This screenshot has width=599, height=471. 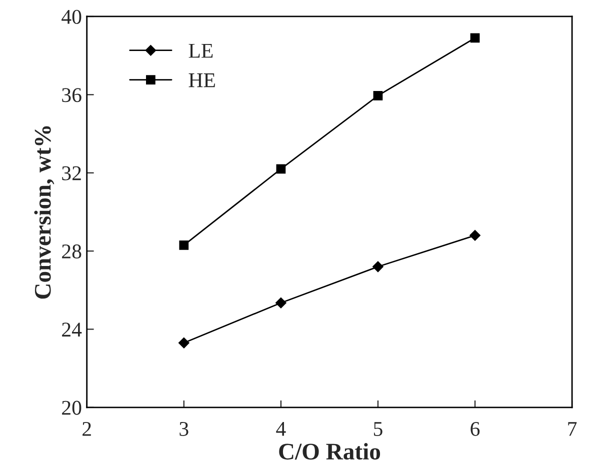 What do you see at coordinates (72, 251) in the screenshot?
I see `y-tick-label: 28` at bounding box center [72, 251].